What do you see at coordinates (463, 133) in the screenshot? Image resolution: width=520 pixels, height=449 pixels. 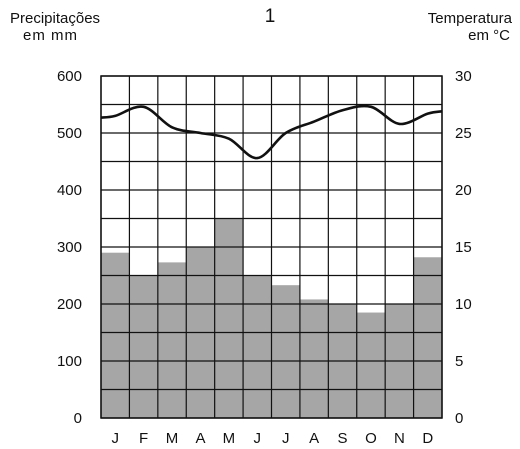 I see `right-tick-label: 25` at bounding box center [463, 133].